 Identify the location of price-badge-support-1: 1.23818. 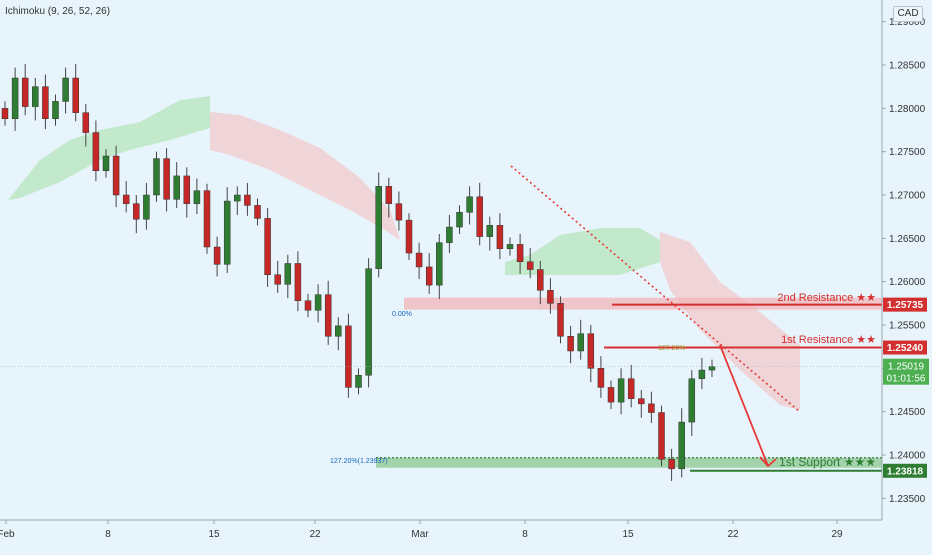
(905, 471).